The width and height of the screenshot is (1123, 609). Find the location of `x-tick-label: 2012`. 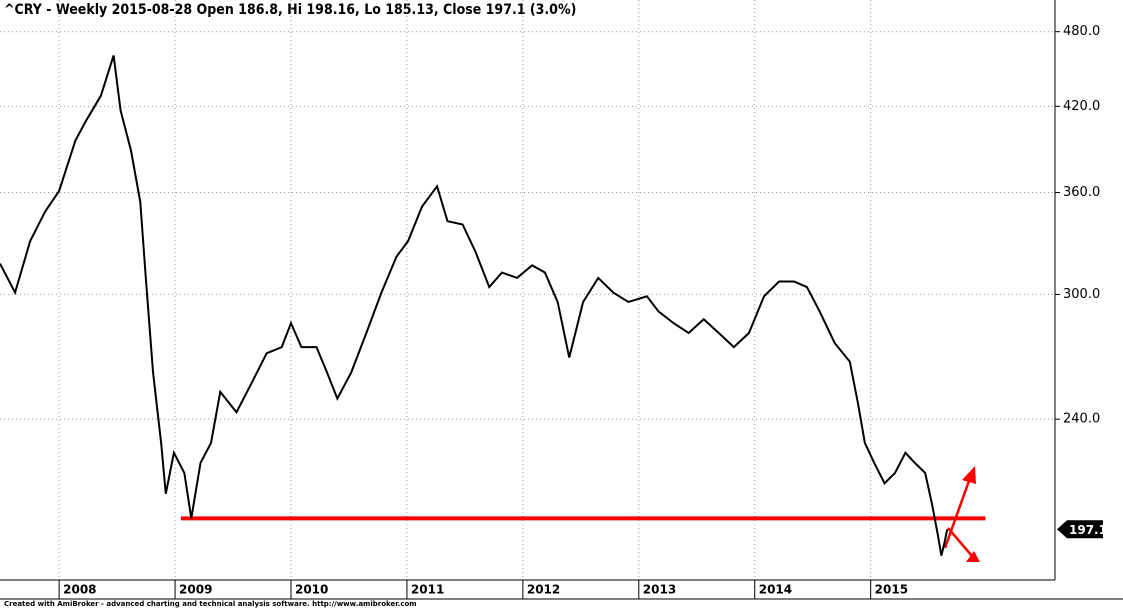

x-tick-label: 2012 is located at coordinates (543, 590).